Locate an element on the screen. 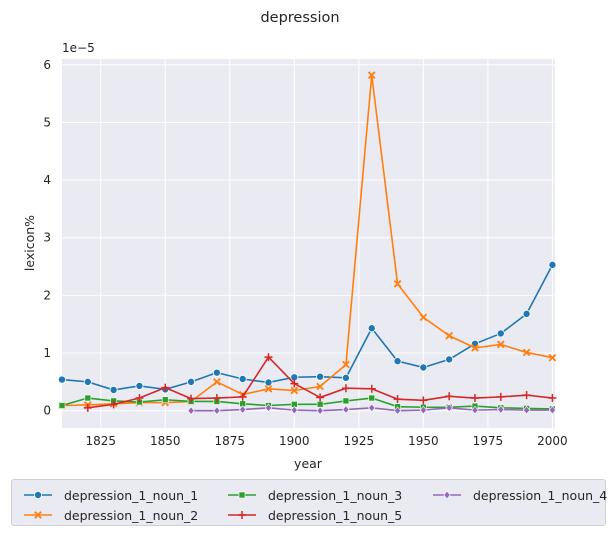 This screenshot has width=616, height=537. x-tick-label: 1875 is located at coordinates (230, 441).